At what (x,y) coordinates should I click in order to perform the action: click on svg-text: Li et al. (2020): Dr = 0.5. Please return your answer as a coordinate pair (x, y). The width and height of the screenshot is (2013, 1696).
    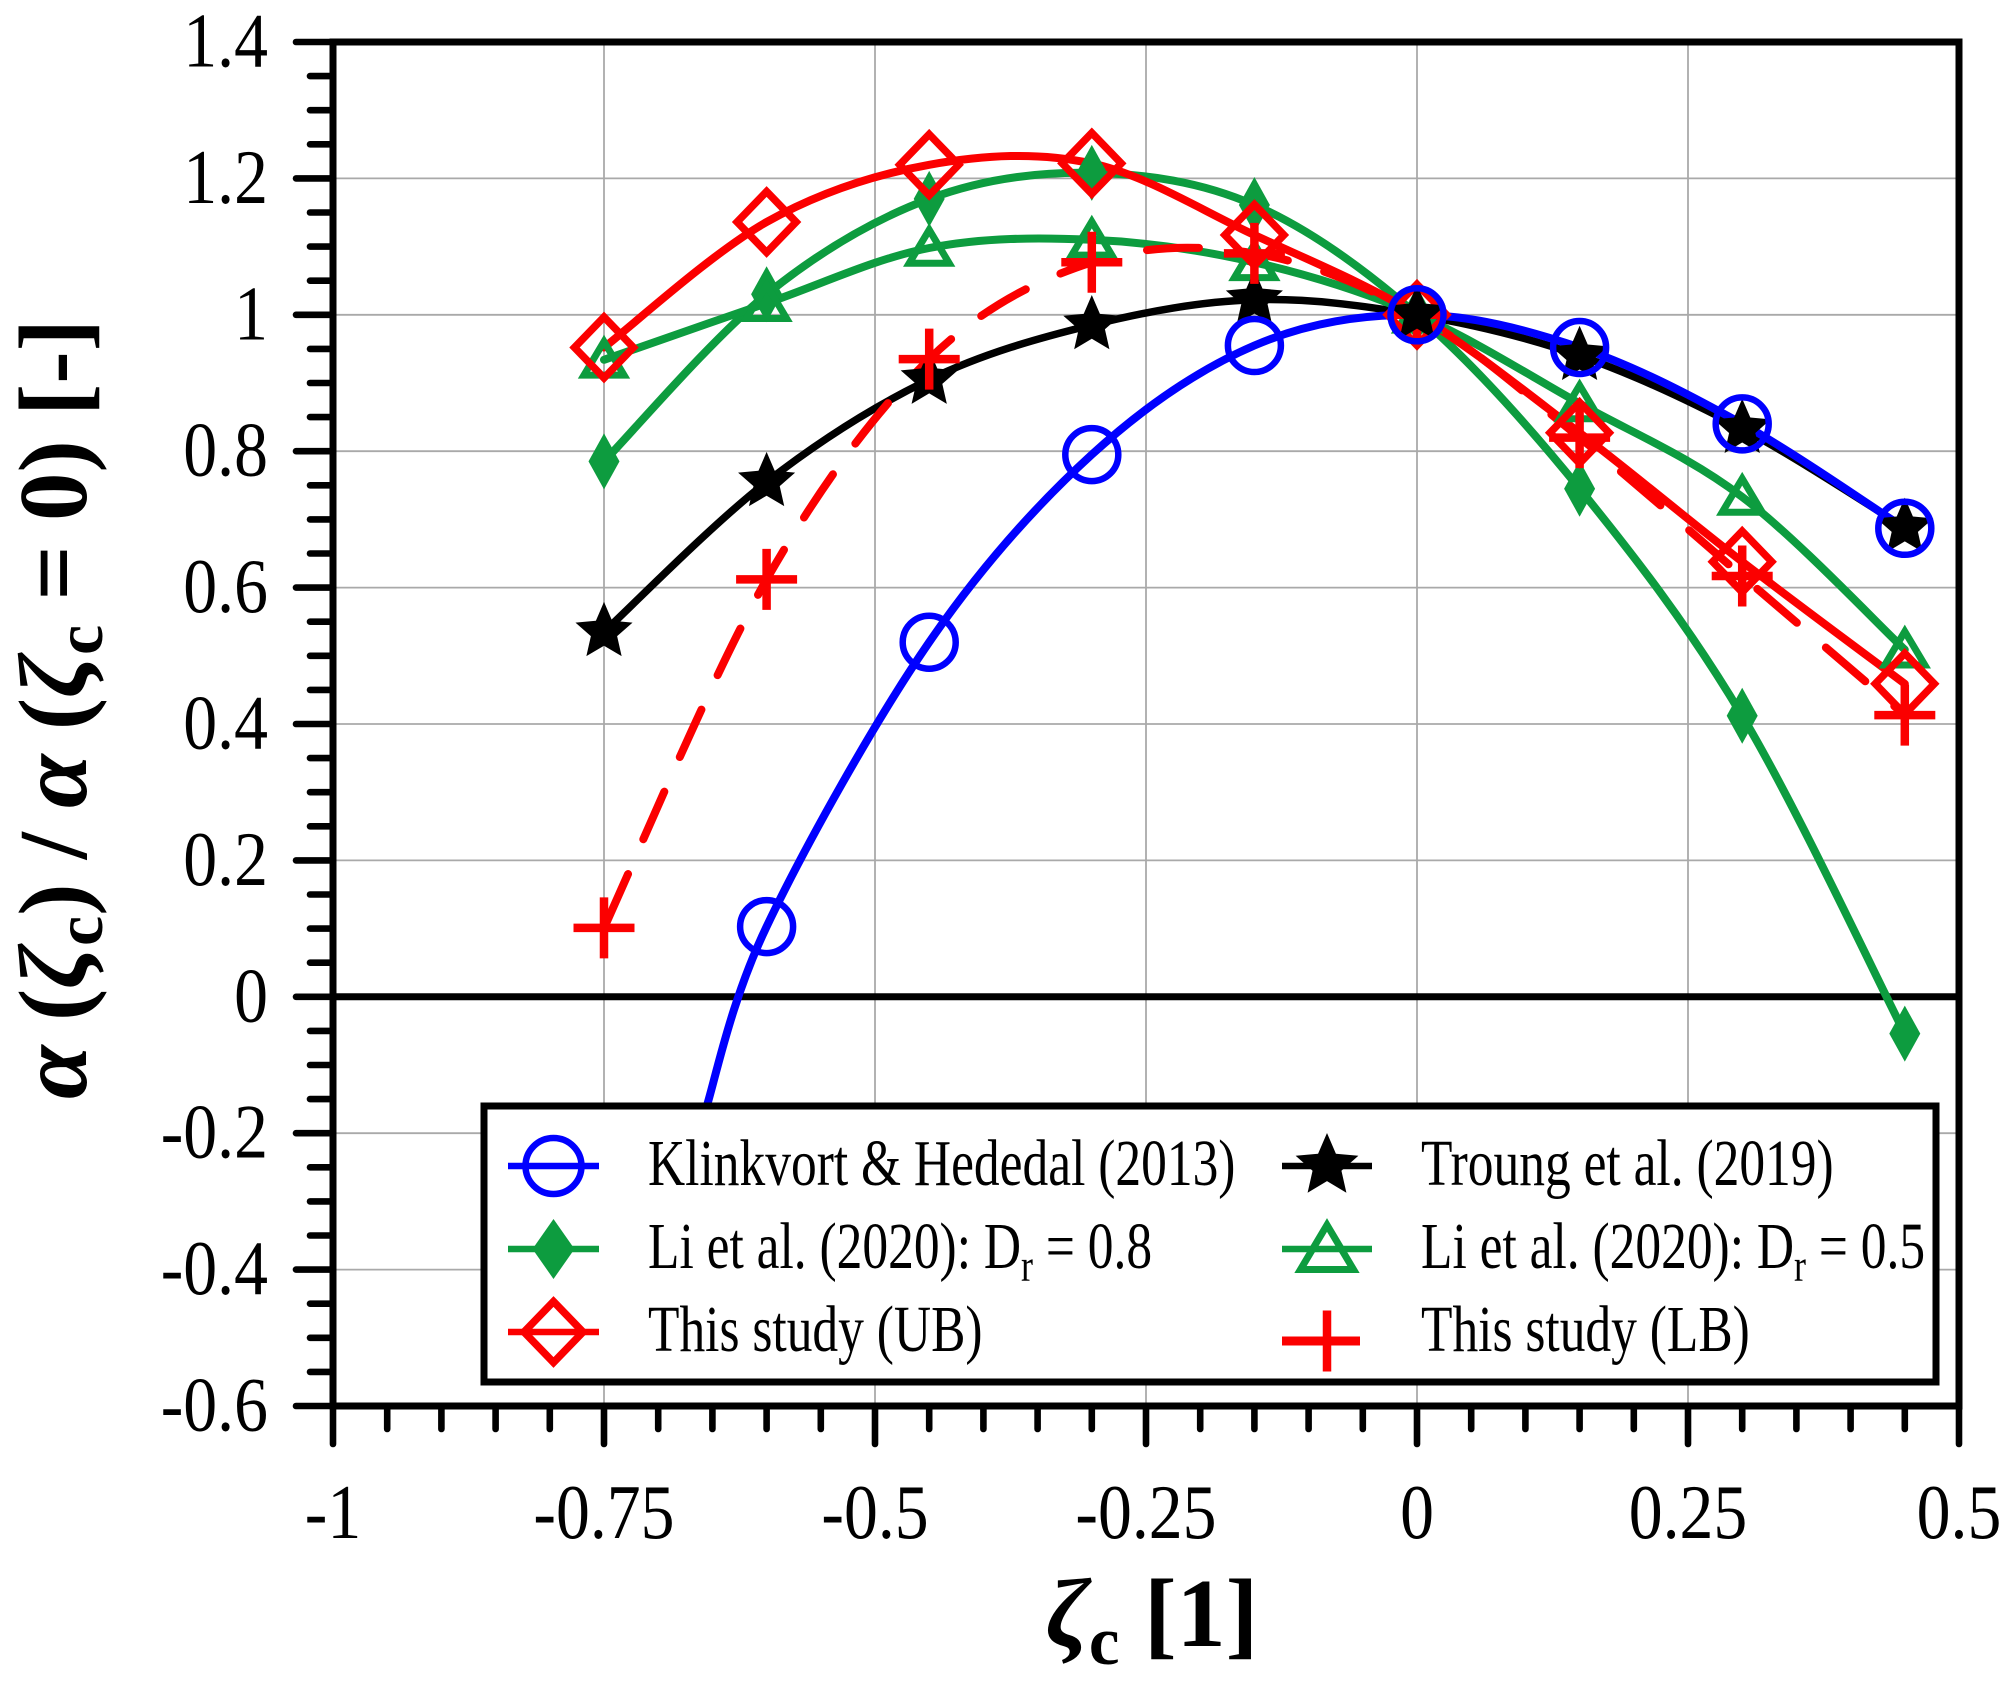
    Looking at the image, I should click on (1673, 1250).